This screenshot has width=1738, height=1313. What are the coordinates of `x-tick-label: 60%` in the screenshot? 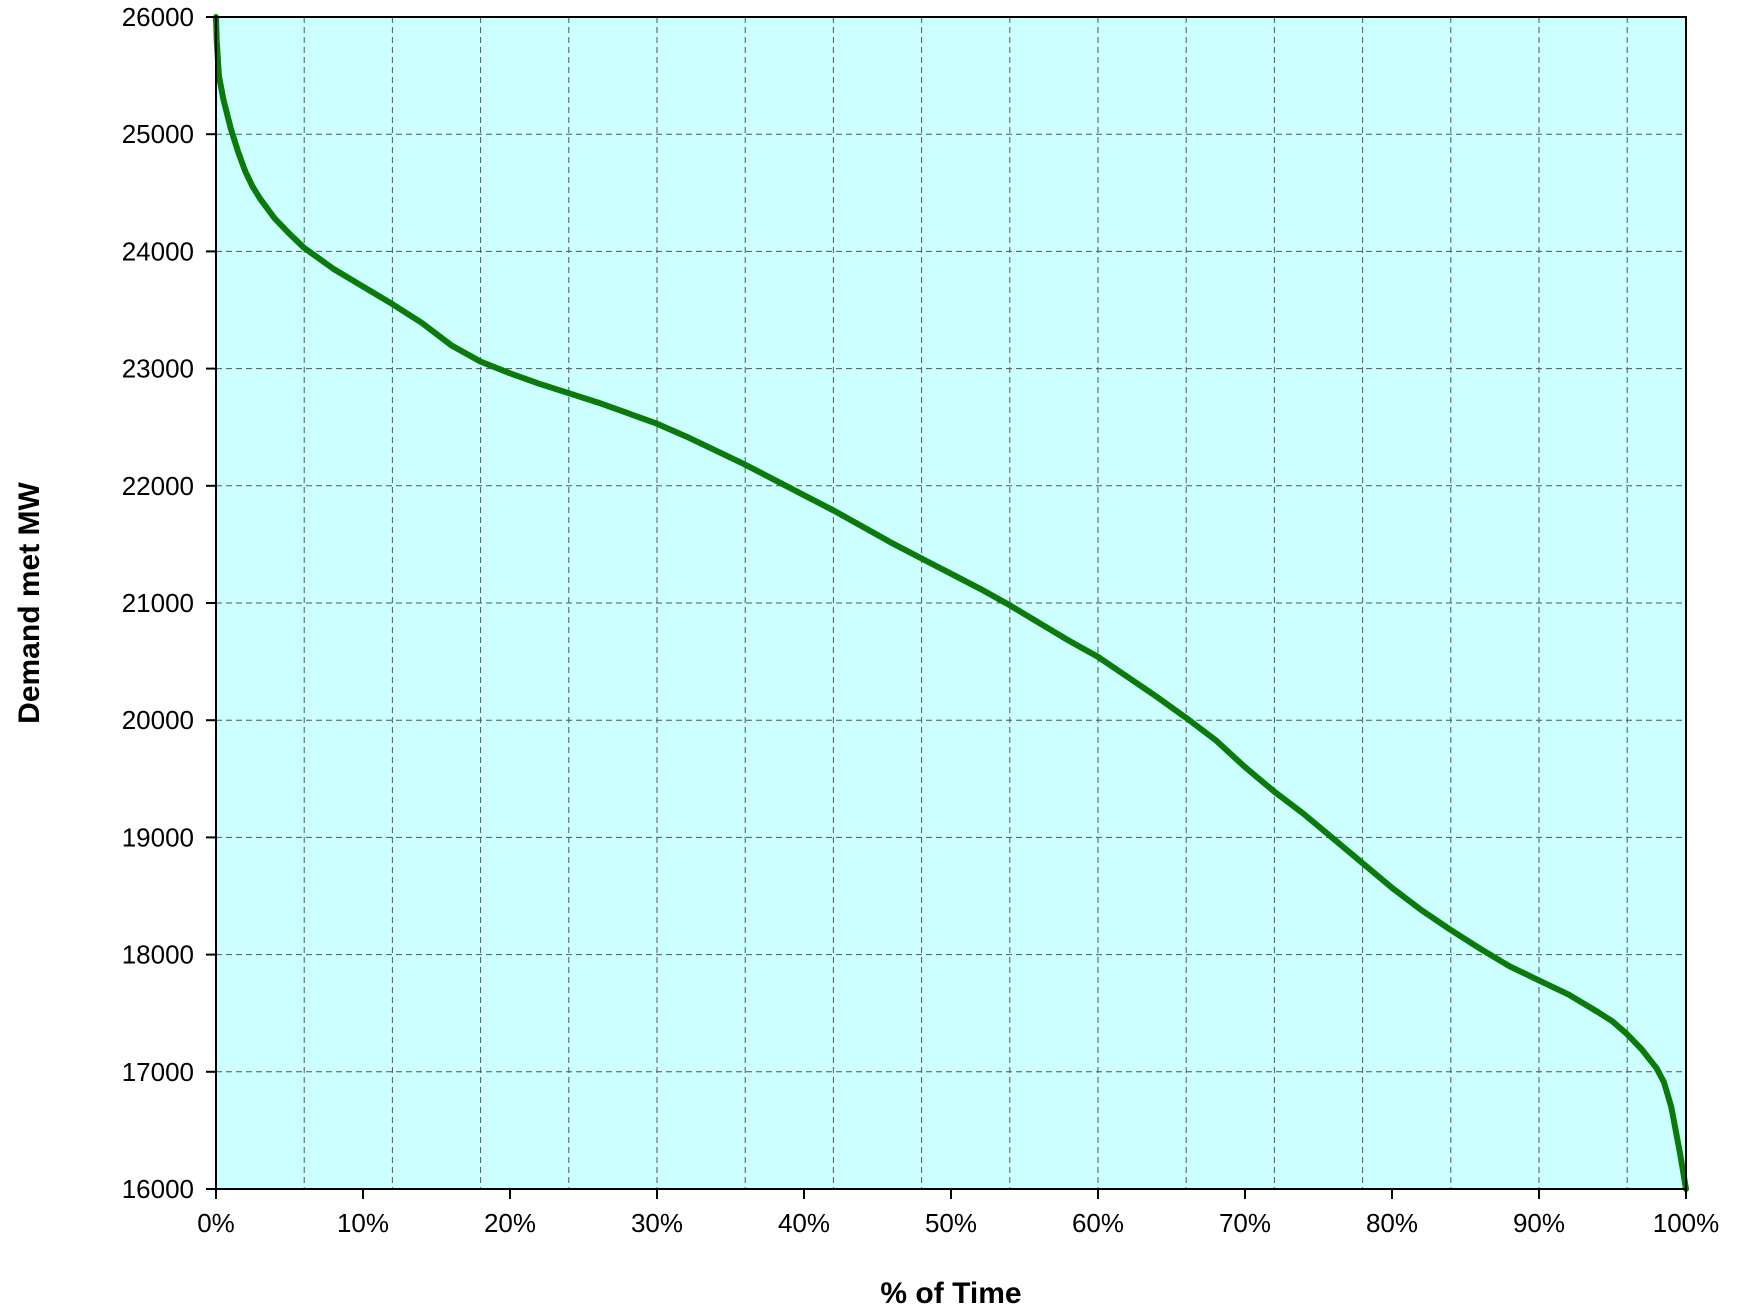 It's located at (1098, 1223).